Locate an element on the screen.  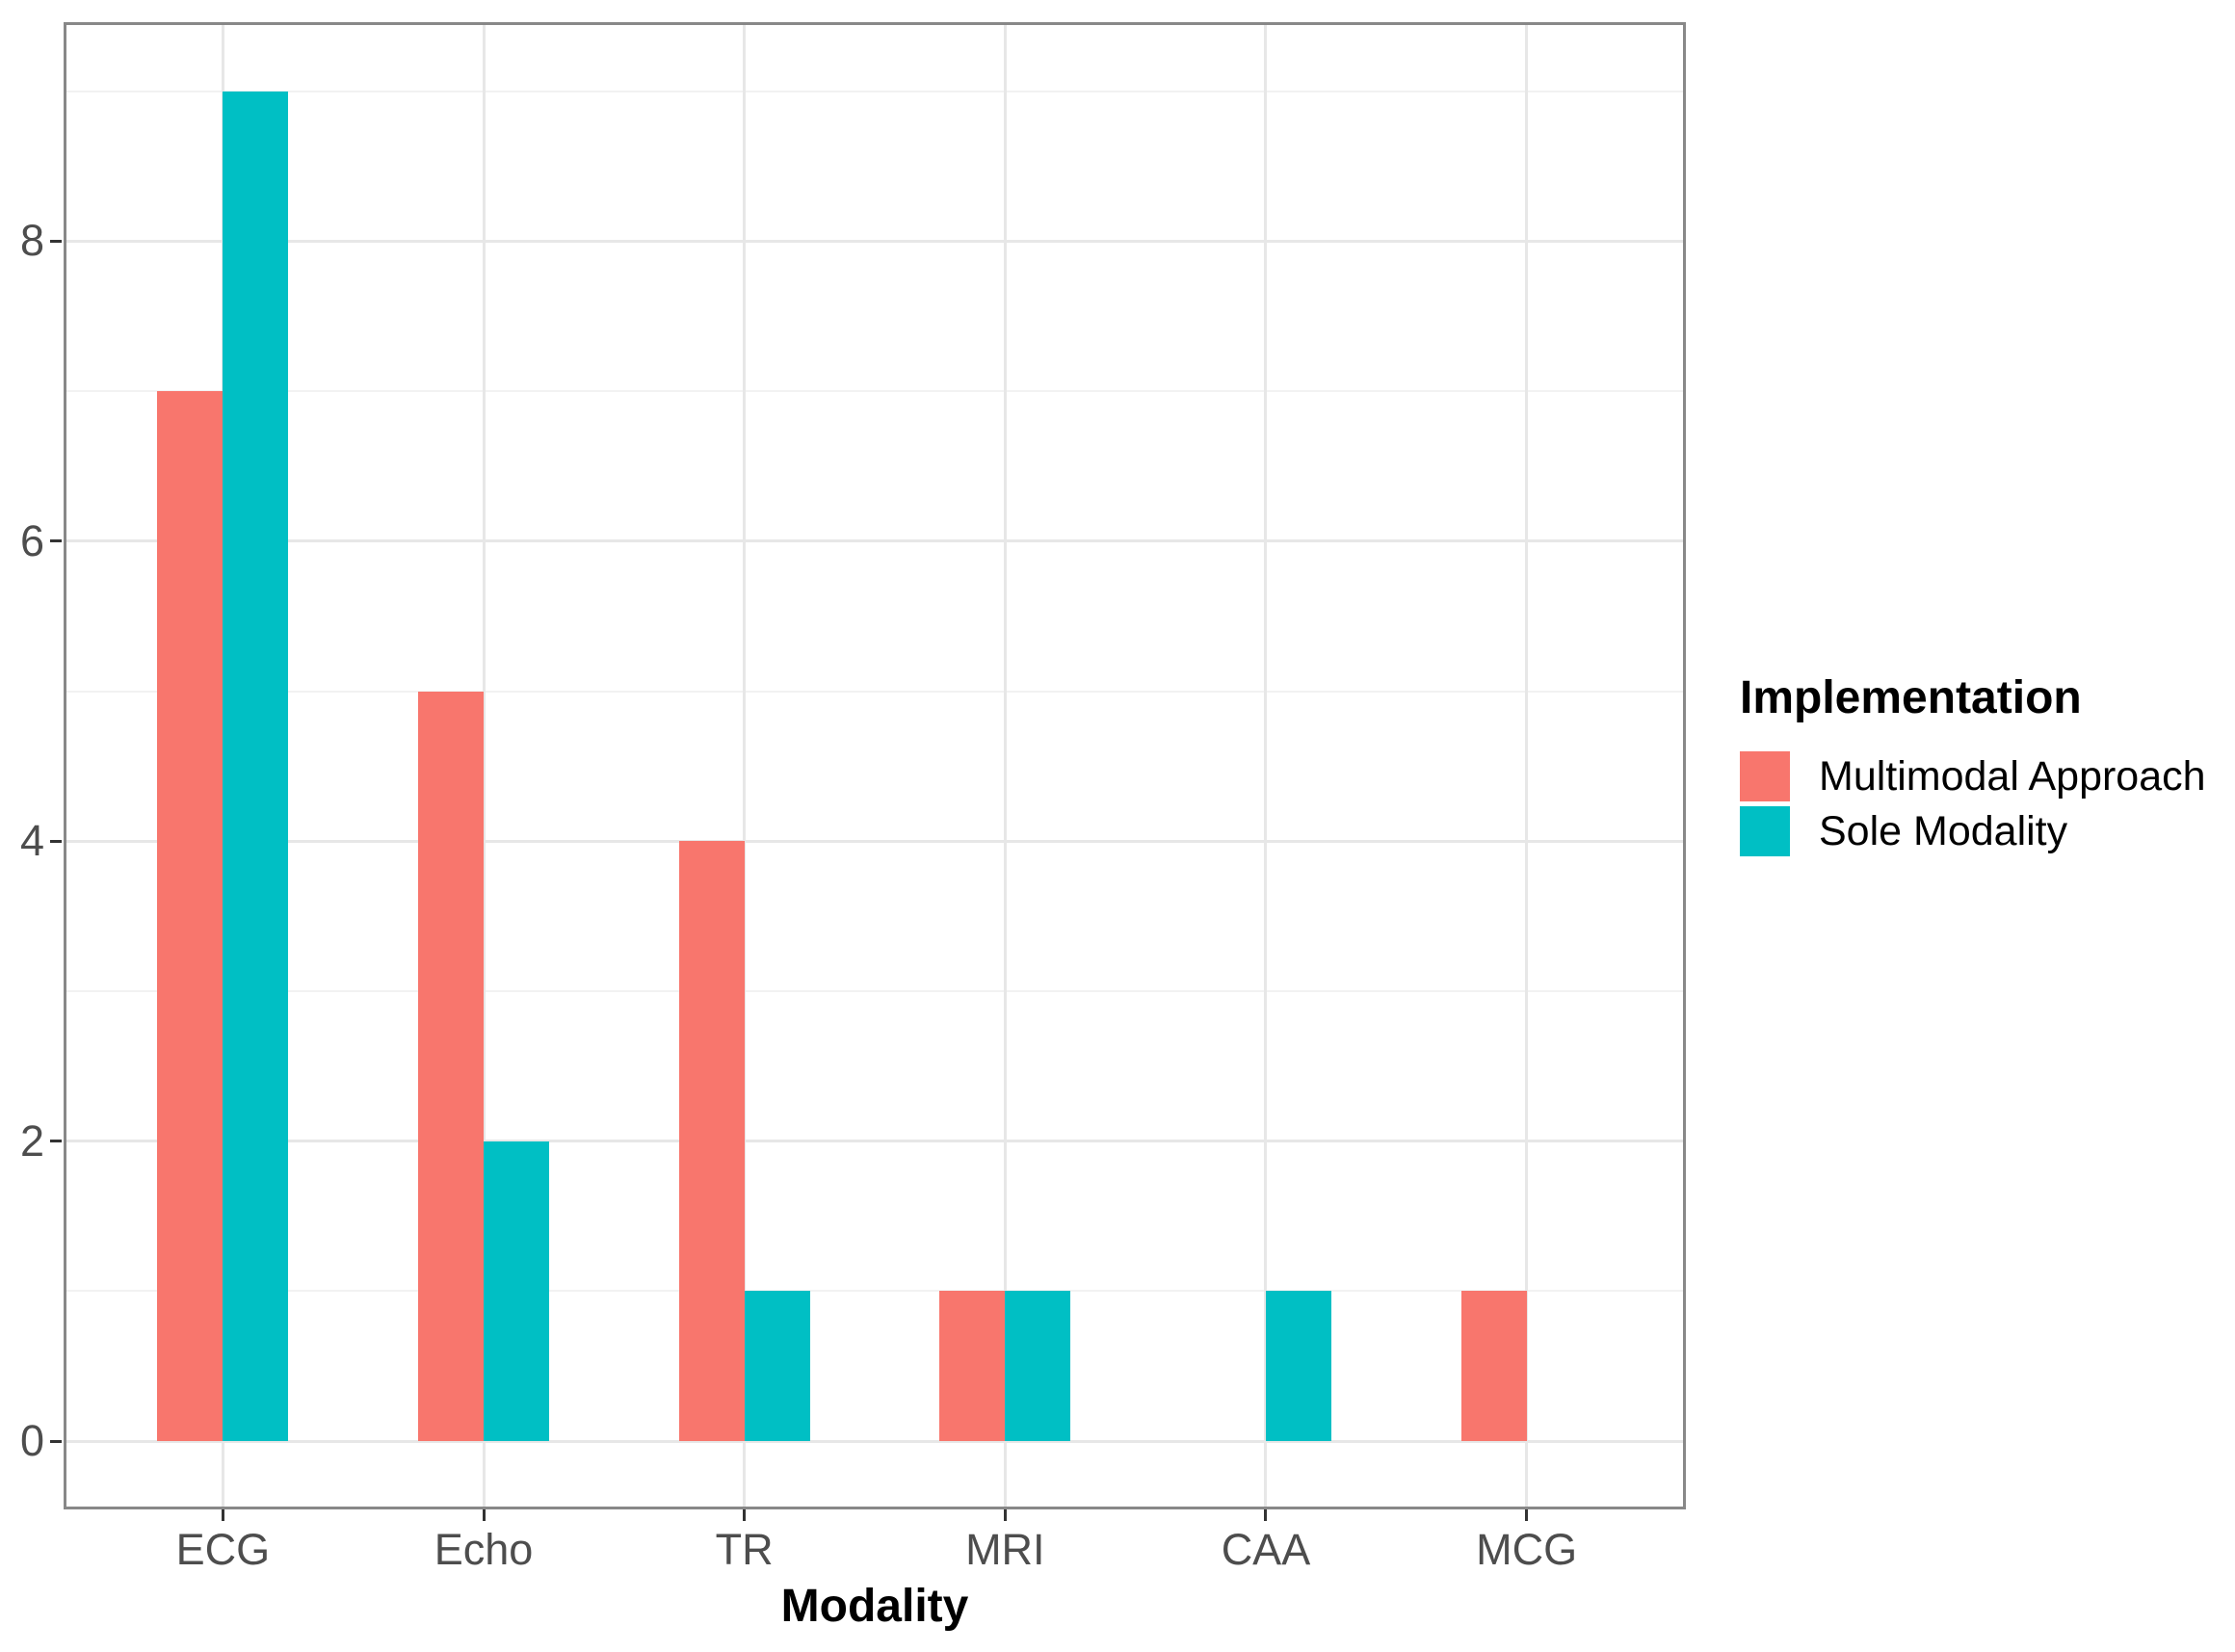
gridline-major-x-CAA is located at coordinates (1266, 766).